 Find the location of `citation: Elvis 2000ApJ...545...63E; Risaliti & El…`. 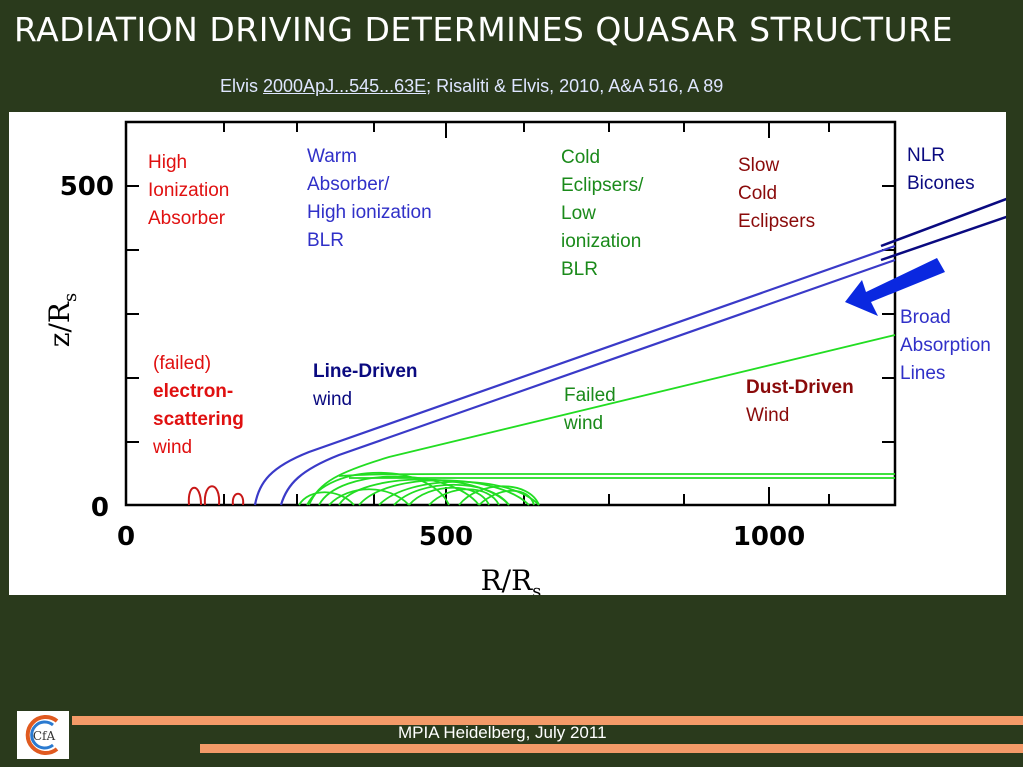

citation: Elvis 2000ApJ...545...63E; Risaliti & El… is located at coordinates (471, 86).